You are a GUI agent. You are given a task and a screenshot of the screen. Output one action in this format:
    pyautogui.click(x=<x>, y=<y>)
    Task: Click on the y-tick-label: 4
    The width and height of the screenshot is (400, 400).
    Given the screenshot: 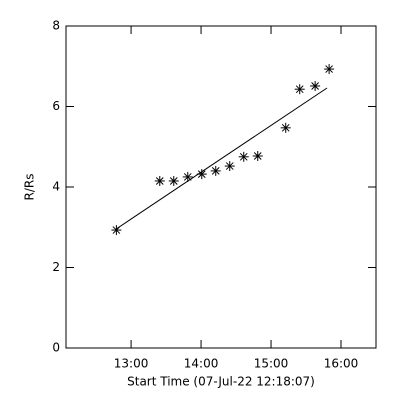 What is the action you would take?
    pyautogui.click(x=56, y=187)
    